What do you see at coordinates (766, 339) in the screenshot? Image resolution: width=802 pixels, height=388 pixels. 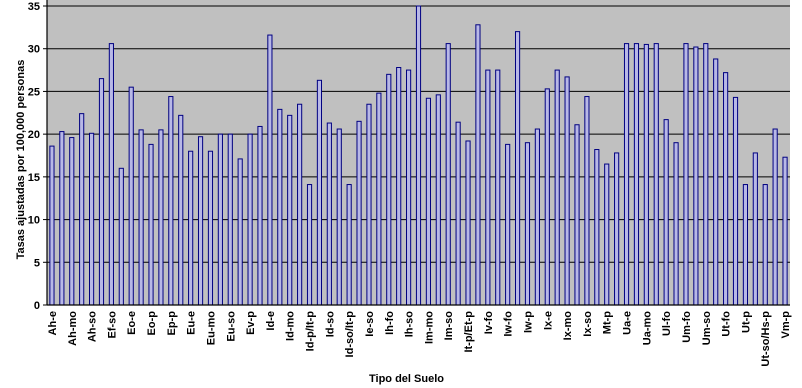 I see `x-tick-label: Ut-so/Hs-p` at bounding box center [766, 339].